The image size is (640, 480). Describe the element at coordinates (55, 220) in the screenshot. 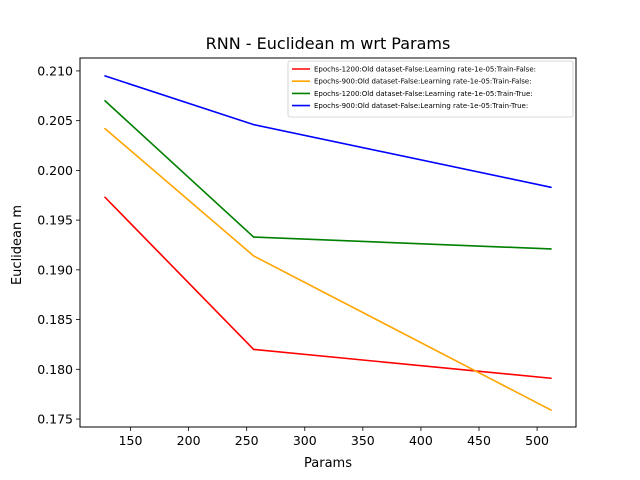

I see `y-tick-label: 0.195` at that location.